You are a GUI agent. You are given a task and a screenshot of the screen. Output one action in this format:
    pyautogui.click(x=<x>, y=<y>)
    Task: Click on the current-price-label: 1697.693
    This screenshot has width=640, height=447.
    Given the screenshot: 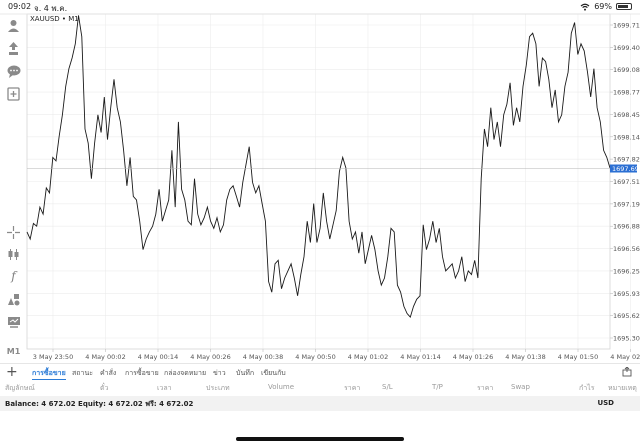 What is the action you would take?
    pyautogui.click(x=626, y=169)
    